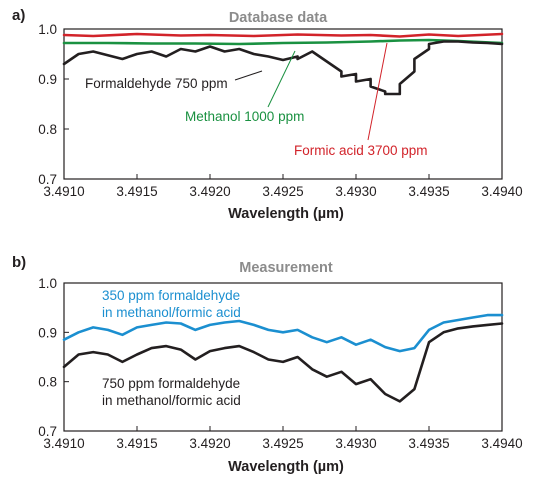 The image size is (537, 483). I want to click on annotation-750ppm-line2: in methanol/formic acid, so click(171, 400).